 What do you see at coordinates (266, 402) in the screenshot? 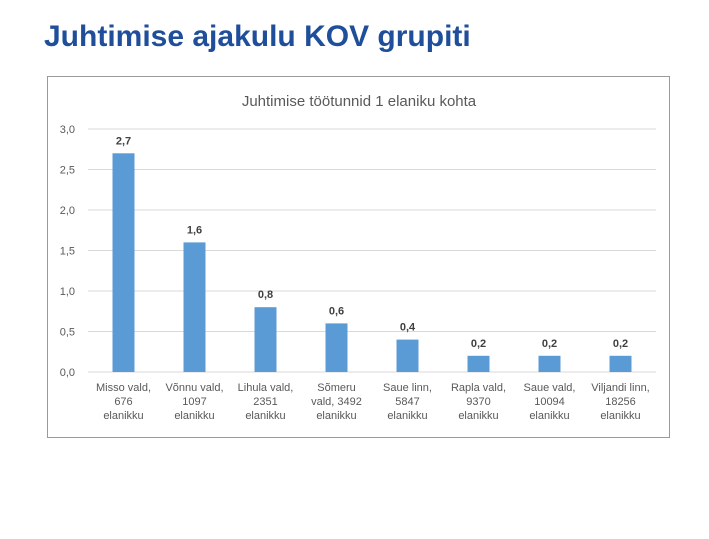
I see `x-tick-label: Lihula vald, 2351 elanikku` at bounding box center [266, 402].